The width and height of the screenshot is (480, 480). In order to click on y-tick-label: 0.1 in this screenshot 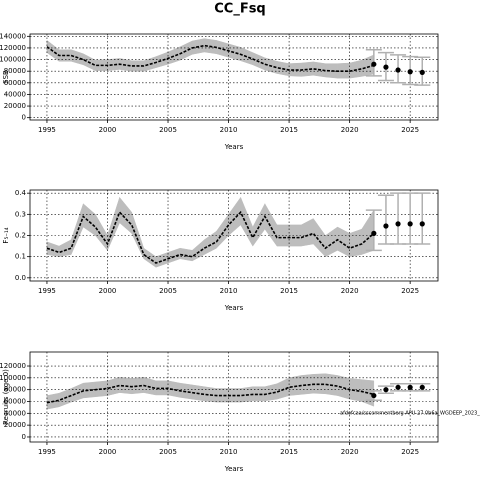, I will do `click(20, 257)`.